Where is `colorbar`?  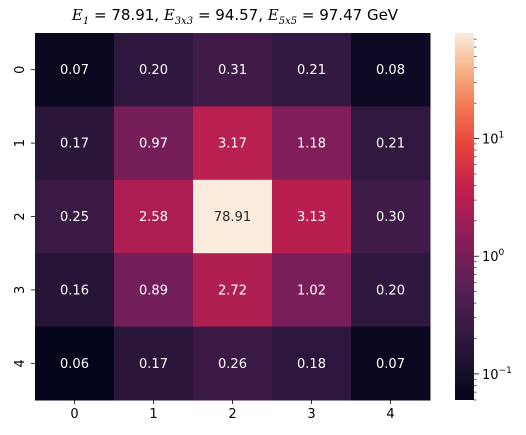 colorbar is located at coordinates (464, 216).